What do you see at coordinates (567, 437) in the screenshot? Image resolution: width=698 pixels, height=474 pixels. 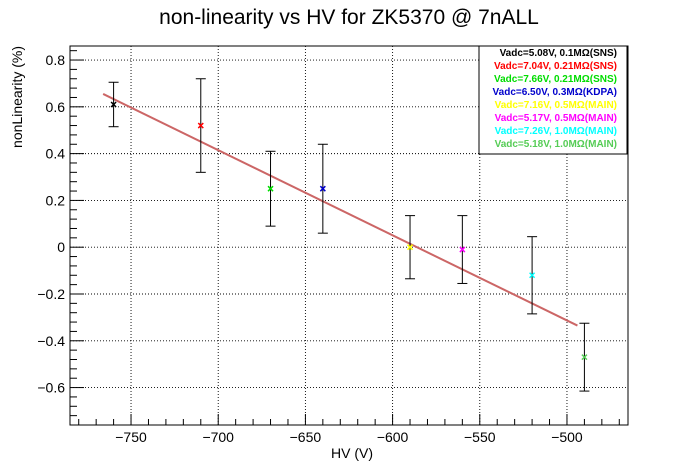 I see `x-tick-label: −500` at bounding box center [567, 437].